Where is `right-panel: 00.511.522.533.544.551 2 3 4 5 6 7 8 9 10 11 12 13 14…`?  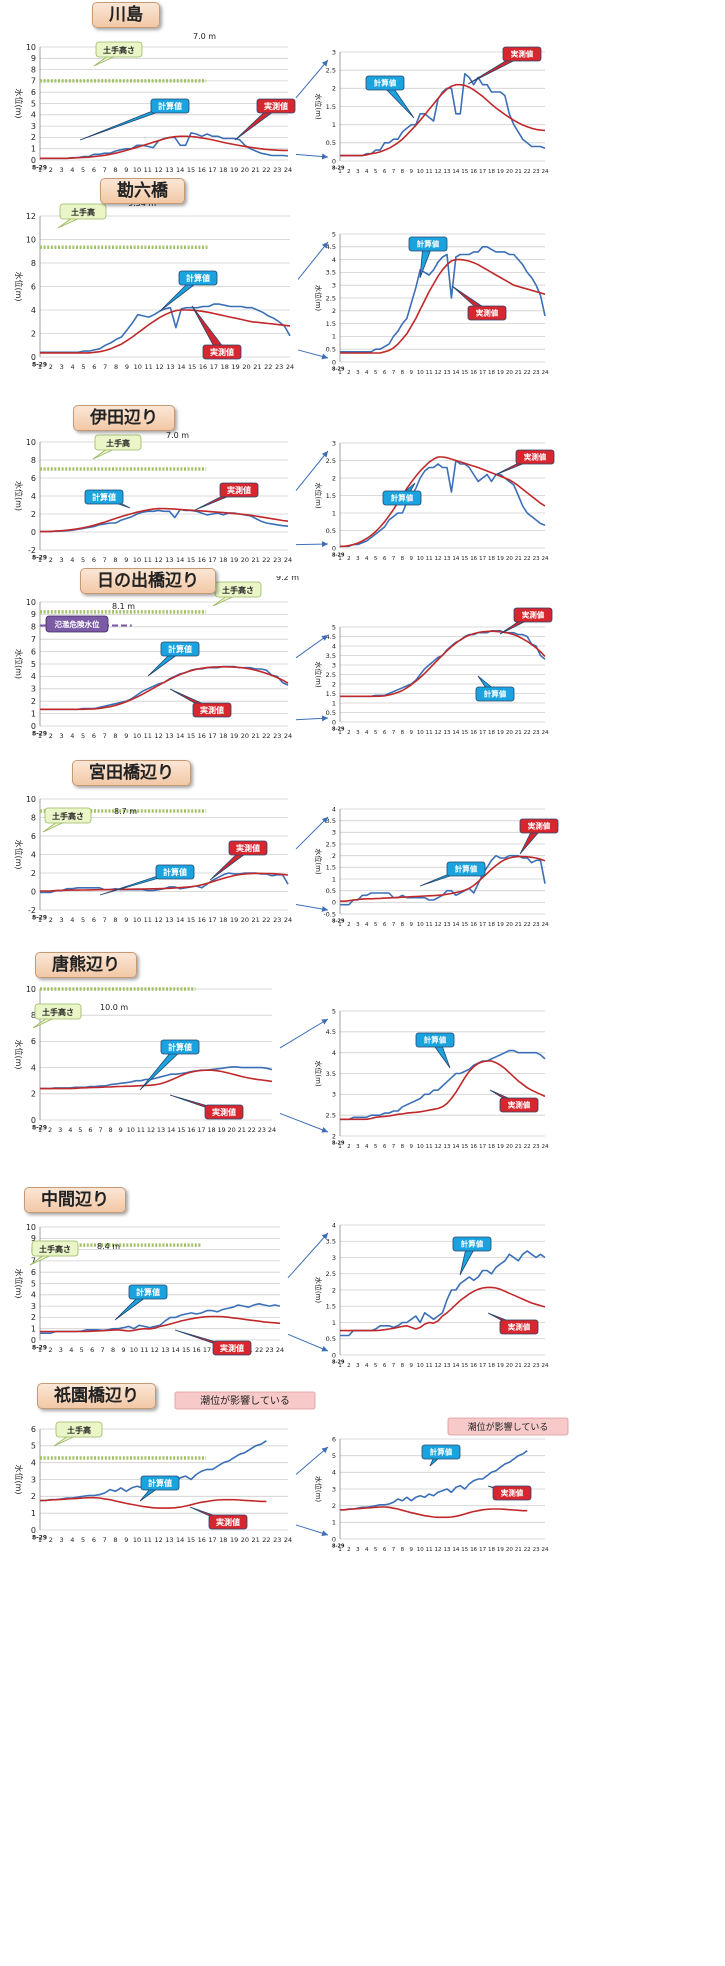
right-panel: 00.511.522.533.544.551 2 3 4 5 6 7 8 9 10 11 12 13 14… is located at coordinates (431, 303).